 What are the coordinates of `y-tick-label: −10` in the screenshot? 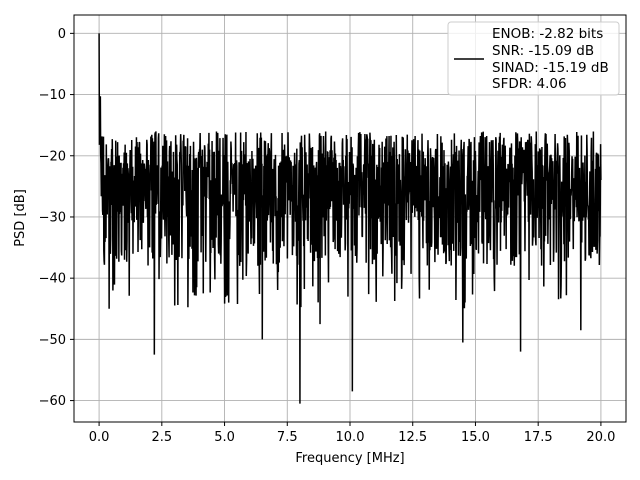 It's located at (52, 95).